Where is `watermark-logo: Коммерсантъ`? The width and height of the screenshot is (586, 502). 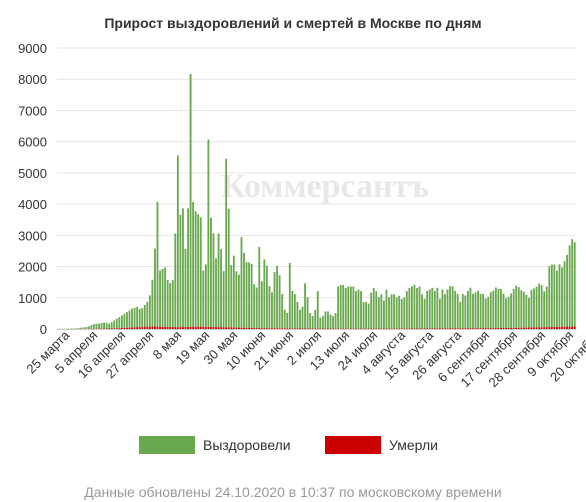
watermark-logo: Коммерсантъ is located at coordinates (325, 186).